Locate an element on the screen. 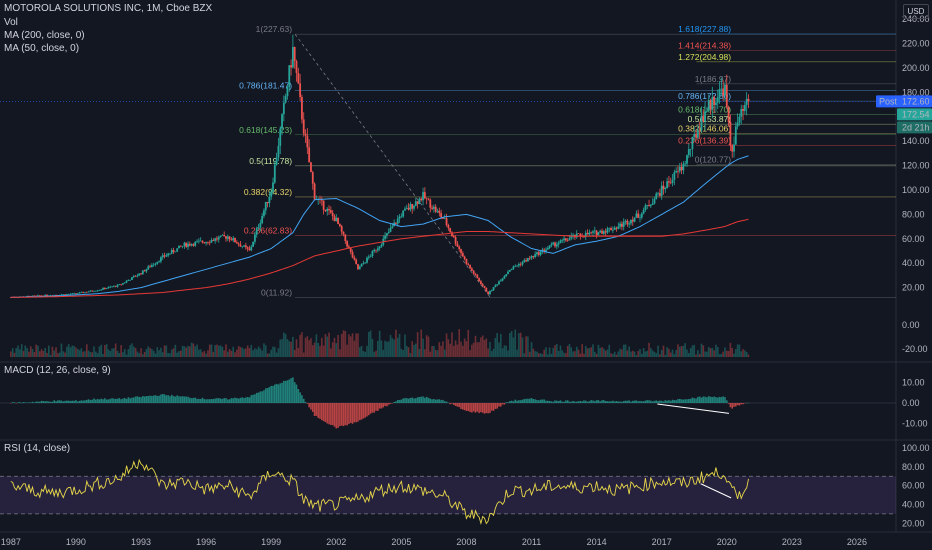 The height and width of the screenshot is (550, 932). price-tick-label: 220.00 is located at coordinates (916, 44).